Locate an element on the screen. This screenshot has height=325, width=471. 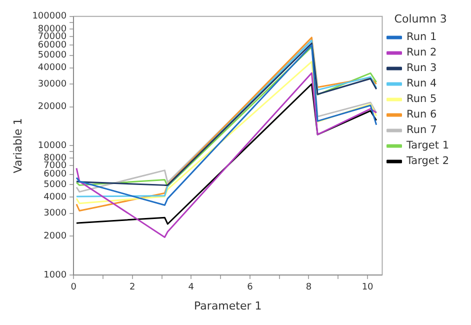
legend-label: Run 2 is located at coordinates (421, 52).